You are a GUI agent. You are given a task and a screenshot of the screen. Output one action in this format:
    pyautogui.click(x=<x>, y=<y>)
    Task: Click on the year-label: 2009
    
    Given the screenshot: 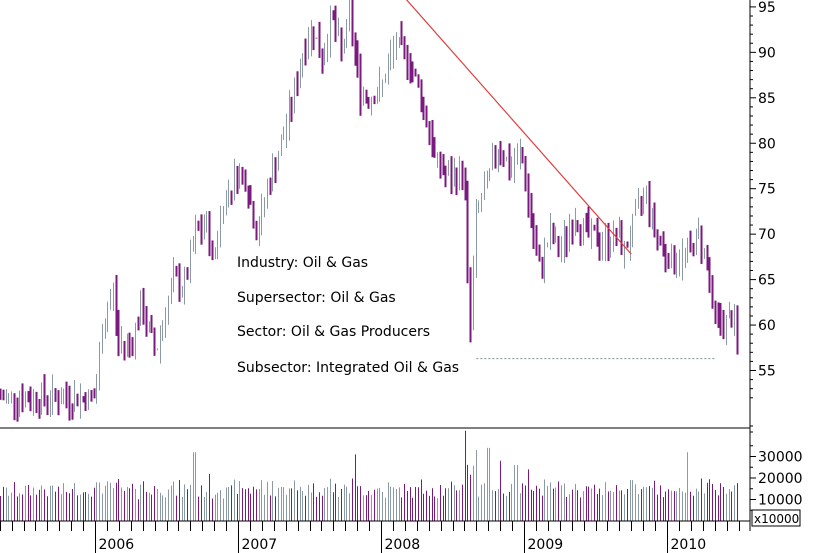 What is the action you would take?
    pyautogui.click(x=546, y=545)
    